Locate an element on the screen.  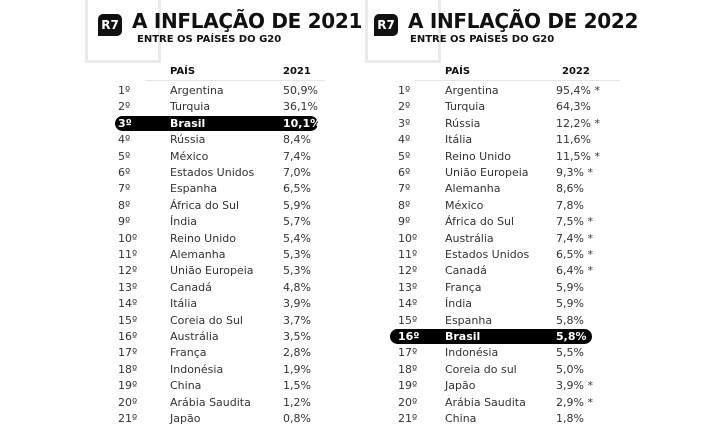
cell-rank: 5º is located at coordinates (404, 156).